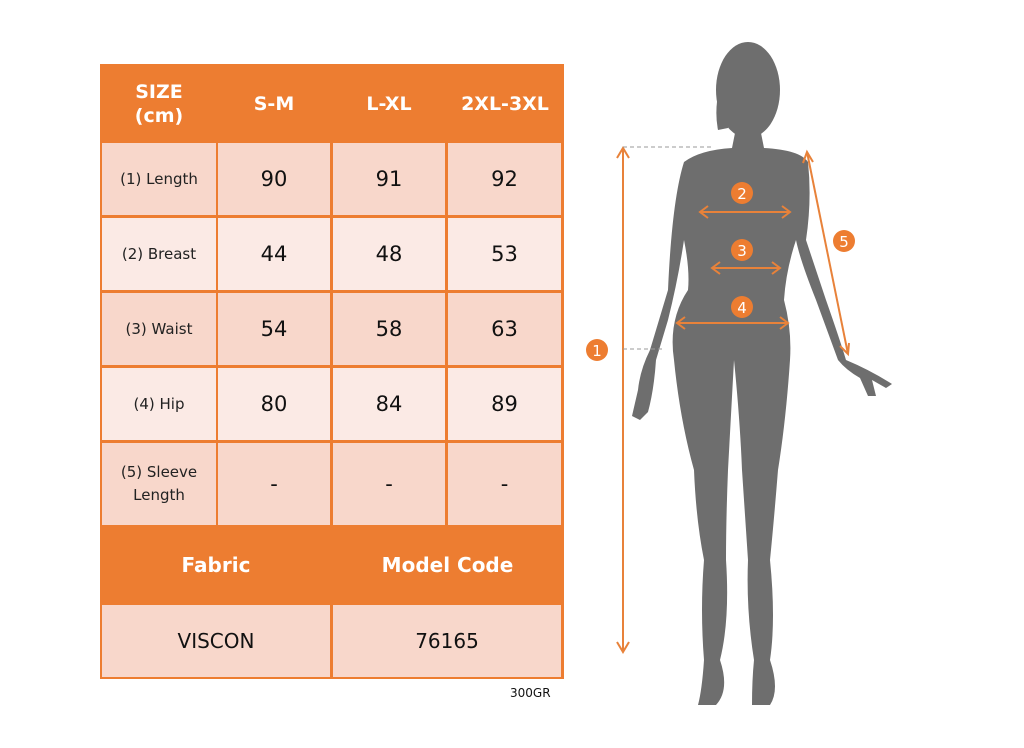 The height and width of the screenshot is (748, 1024). I want to click on cell-breast-s-m: 44, so click(274, 254).